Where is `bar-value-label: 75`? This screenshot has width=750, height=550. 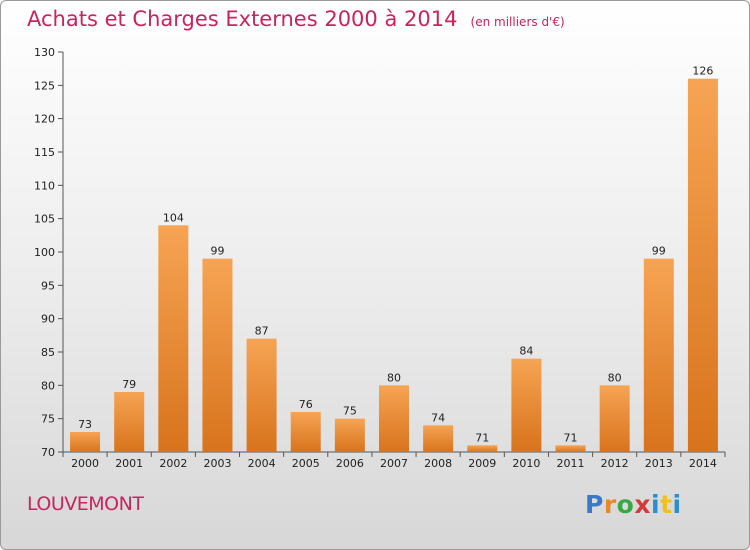 bar-value-label: 75 is located at coordinates (350, 411).